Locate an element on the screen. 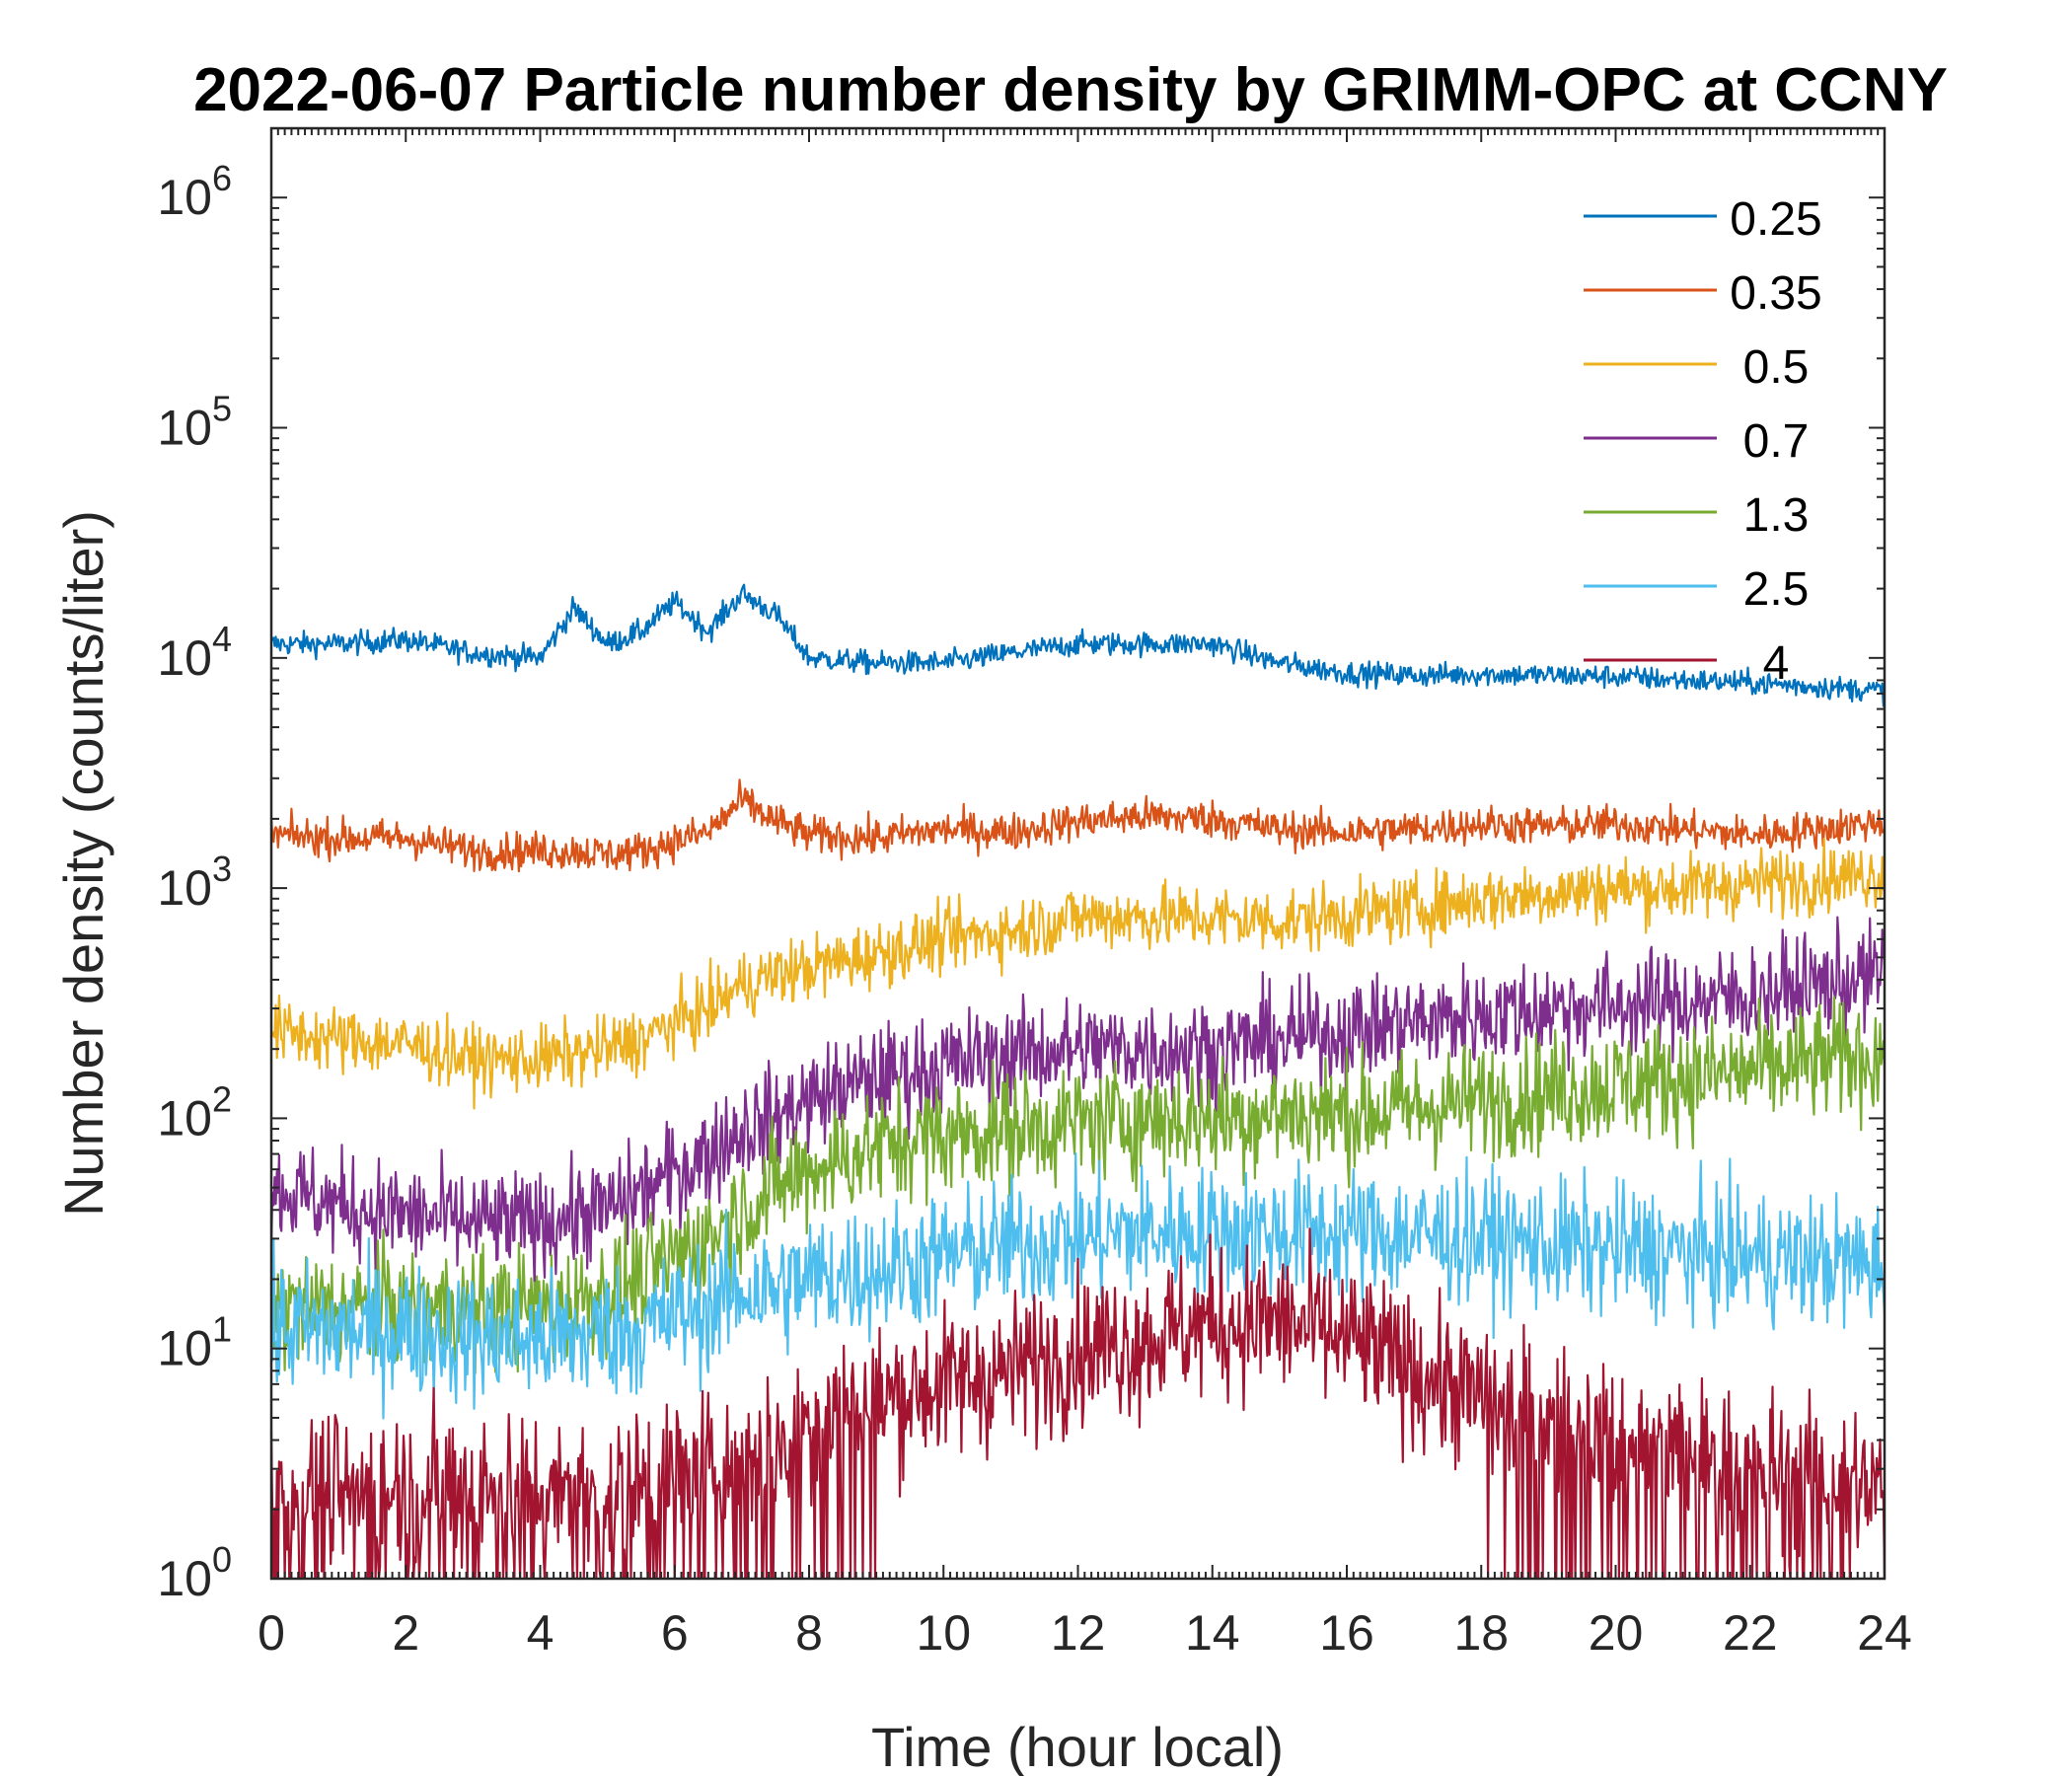 This screenshot has height=1776, width=2072. x-tick-label: 16 is located at coordinates (1347, 1633).